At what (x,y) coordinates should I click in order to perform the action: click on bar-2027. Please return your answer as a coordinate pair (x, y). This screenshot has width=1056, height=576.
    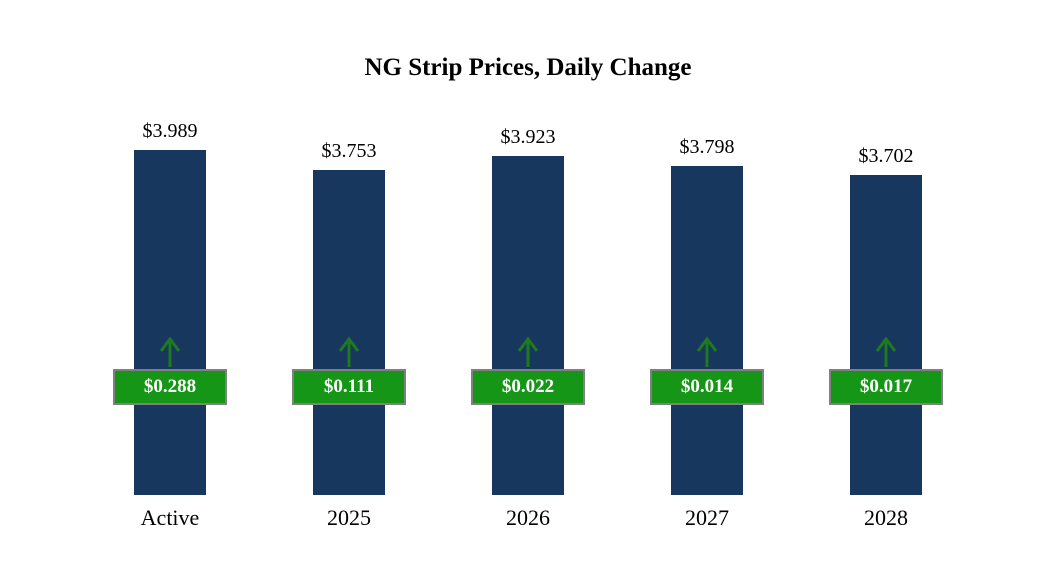
    Looking at the image, I should click on (707, 330).